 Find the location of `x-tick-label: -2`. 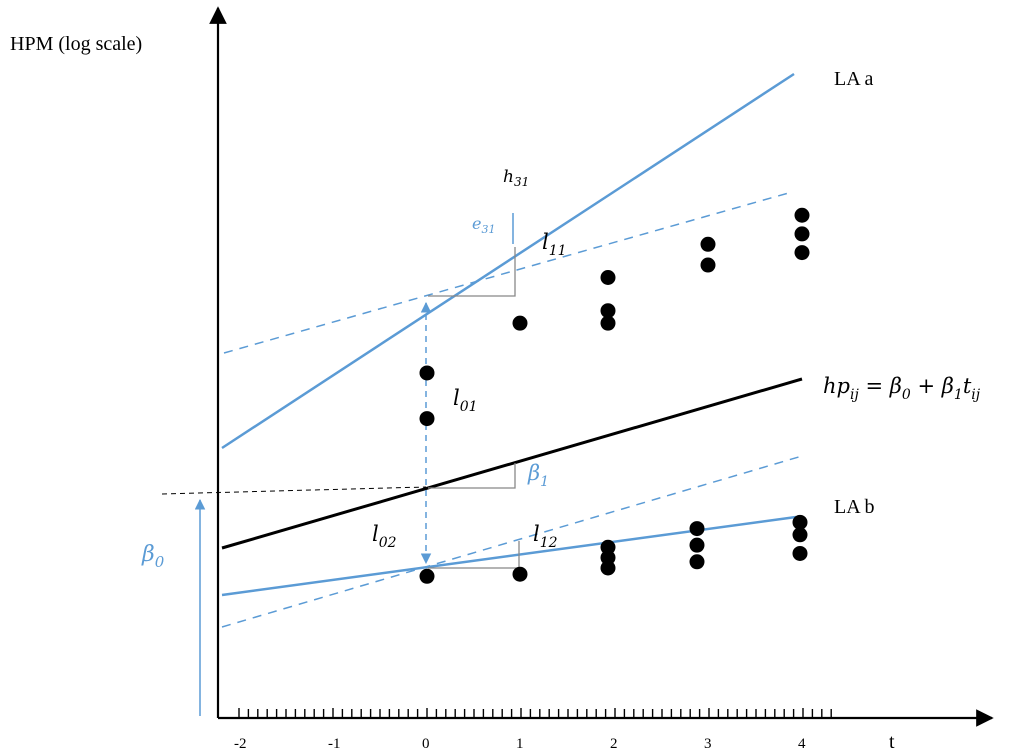

x-tick-label: -2 is located at coordinates (240, 744).